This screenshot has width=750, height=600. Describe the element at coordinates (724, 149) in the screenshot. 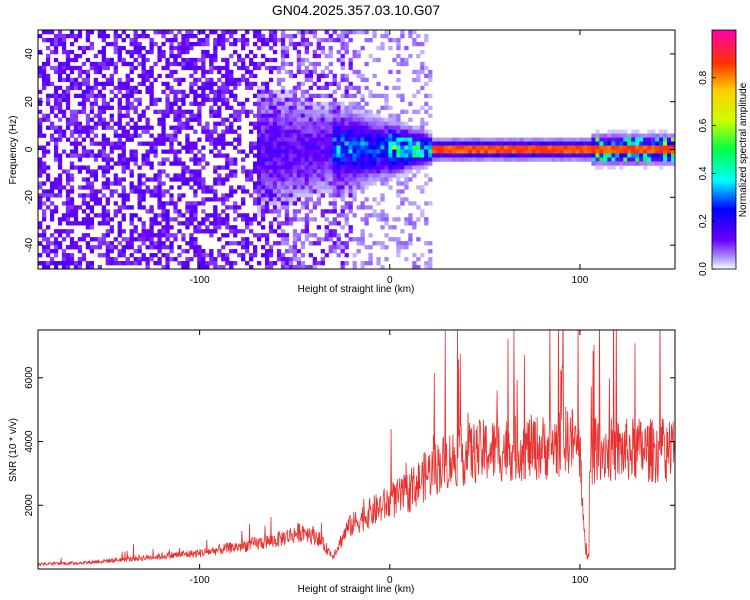

I see `colorbar-frame` at that location.